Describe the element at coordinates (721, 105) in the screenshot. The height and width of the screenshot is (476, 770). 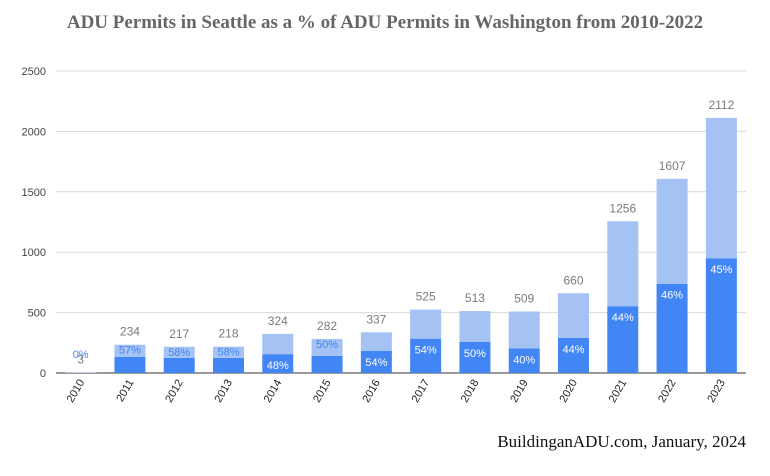
I see `total-label-2023: 2112` at that location.